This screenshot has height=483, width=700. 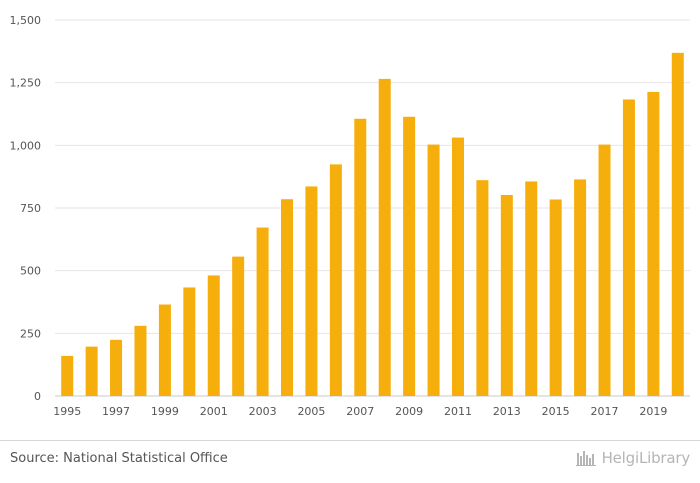 What do you see at coordinates (116, 411) in the screenshot?
I see `x-tick-label: 1997` at bounding box center [116, 411].